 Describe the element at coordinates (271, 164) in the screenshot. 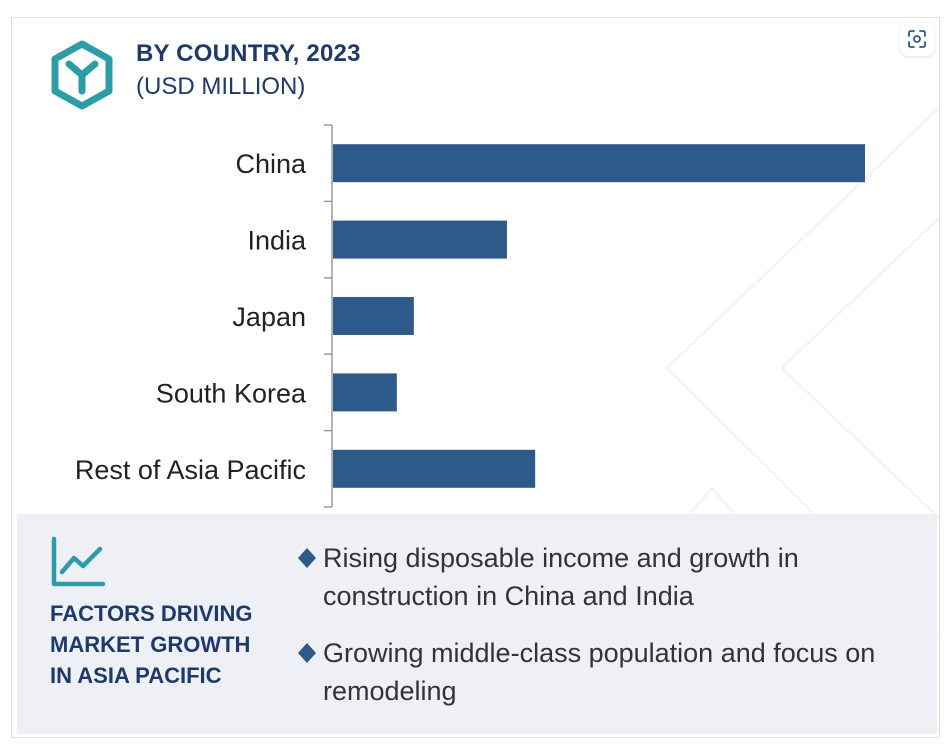

I see `category-label: China` at that location.